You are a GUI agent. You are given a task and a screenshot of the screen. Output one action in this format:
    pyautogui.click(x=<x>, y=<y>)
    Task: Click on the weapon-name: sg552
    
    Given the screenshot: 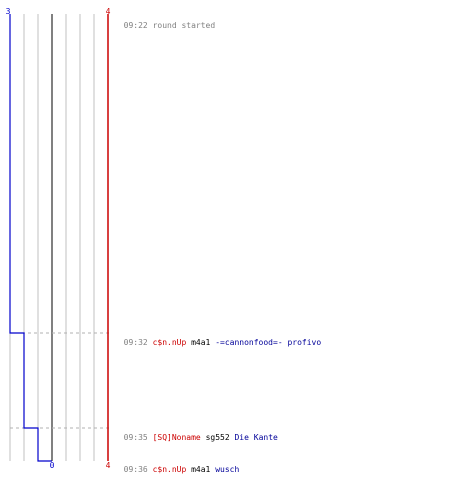 What is the action you would take?
    pyautogui.click(x=217, y=437)
    